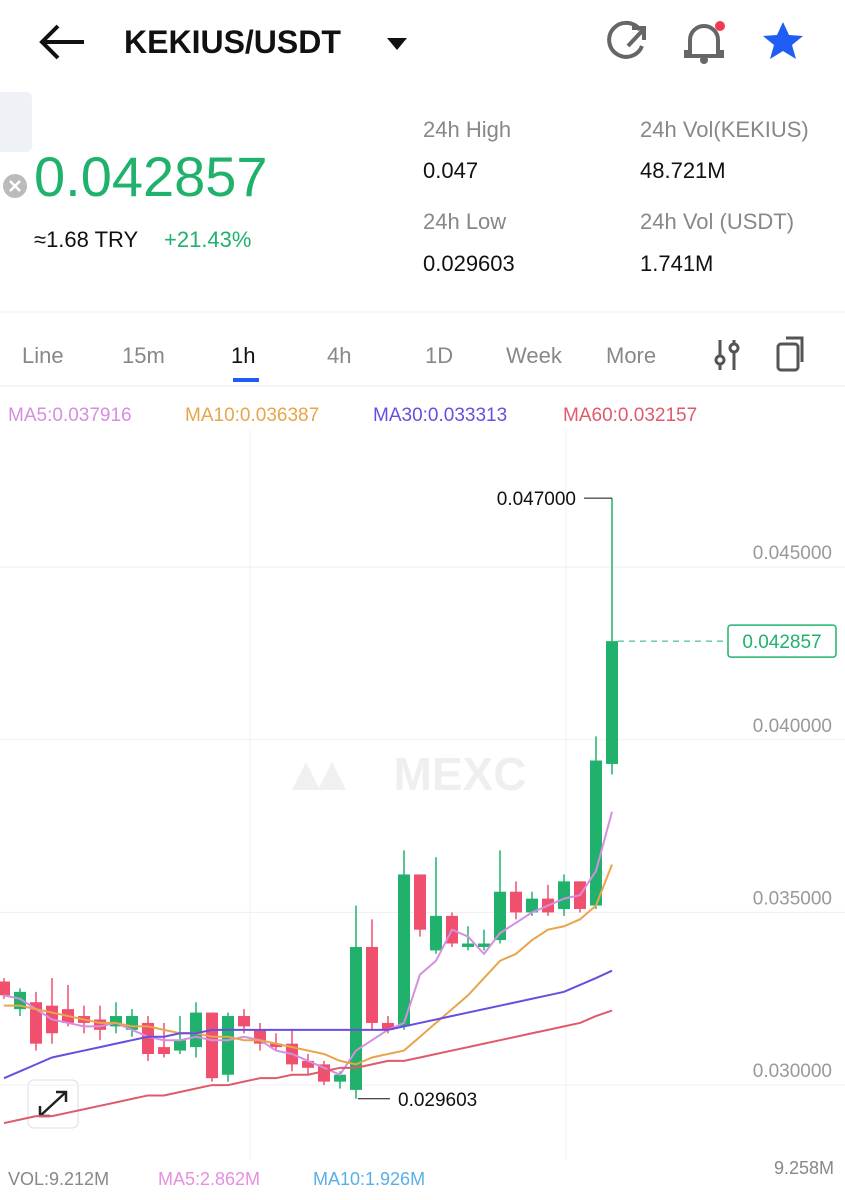  Describe the element at coordinates (143, 355) in the screenshot. I see `interval-tab: 15m` at that location.